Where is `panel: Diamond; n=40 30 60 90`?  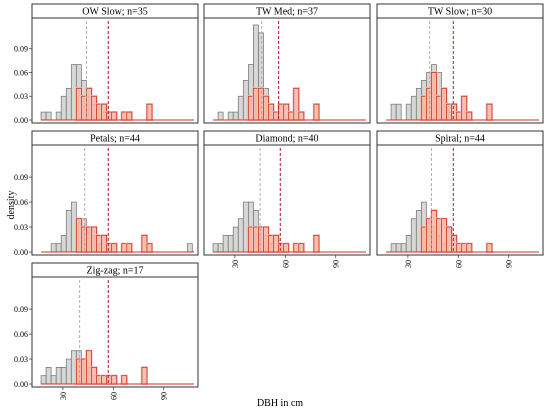 panel: Diamond; n=40 30 60 90 is located at coordinates (287, 199).